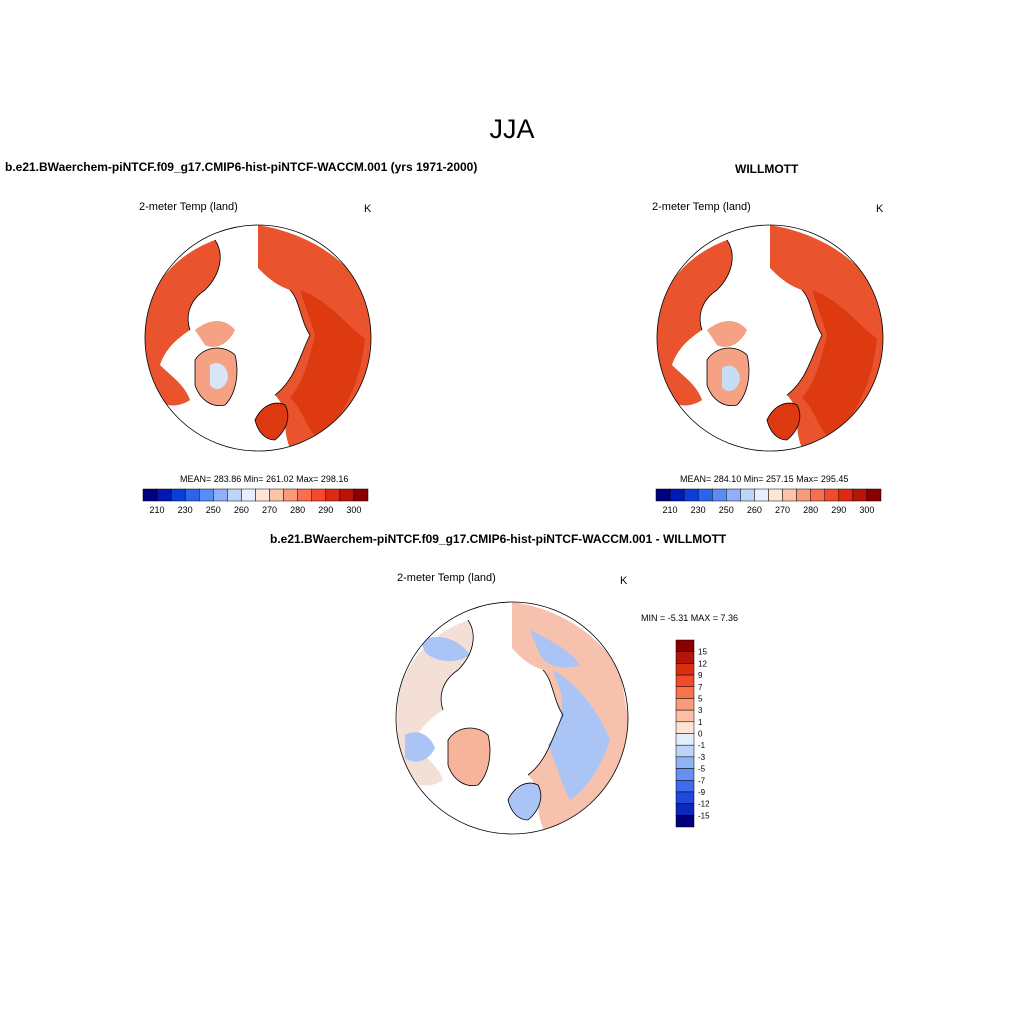 The height and width of the screenshot is (1024, 1024). I want to click on colorbar-obs-label: 300, so click(866, 510).